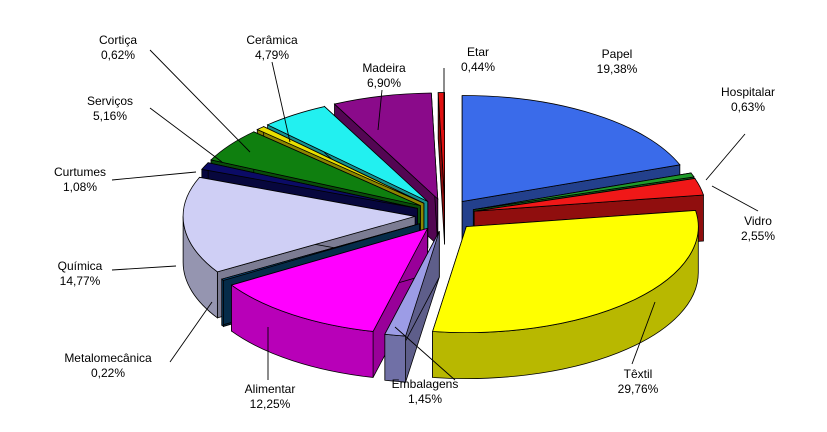 The width and height of the screenshot is (827, 432). What do you see at coordinates (80, 281) in the screenshot?
I see `slice-percent-label: 14,77%` at bounding box center [80, 281].